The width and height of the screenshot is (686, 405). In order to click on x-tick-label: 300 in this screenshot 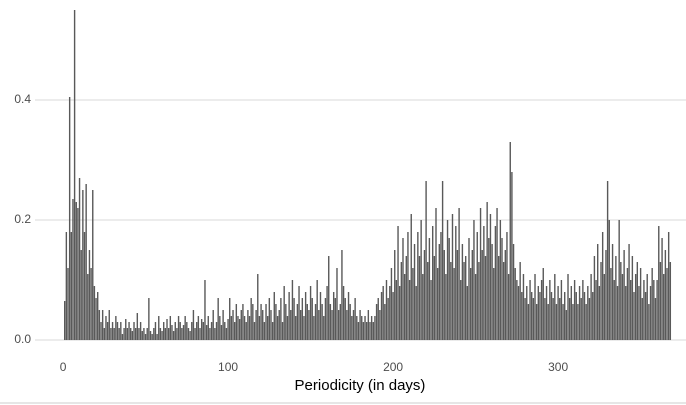, I will do `click(558, 367)`.